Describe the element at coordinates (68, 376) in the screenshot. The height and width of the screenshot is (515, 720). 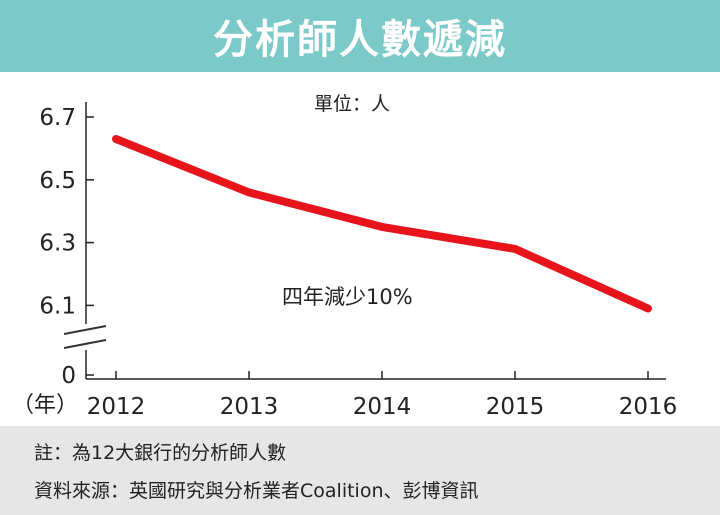
I see `y-tick-label: 0` at that location.